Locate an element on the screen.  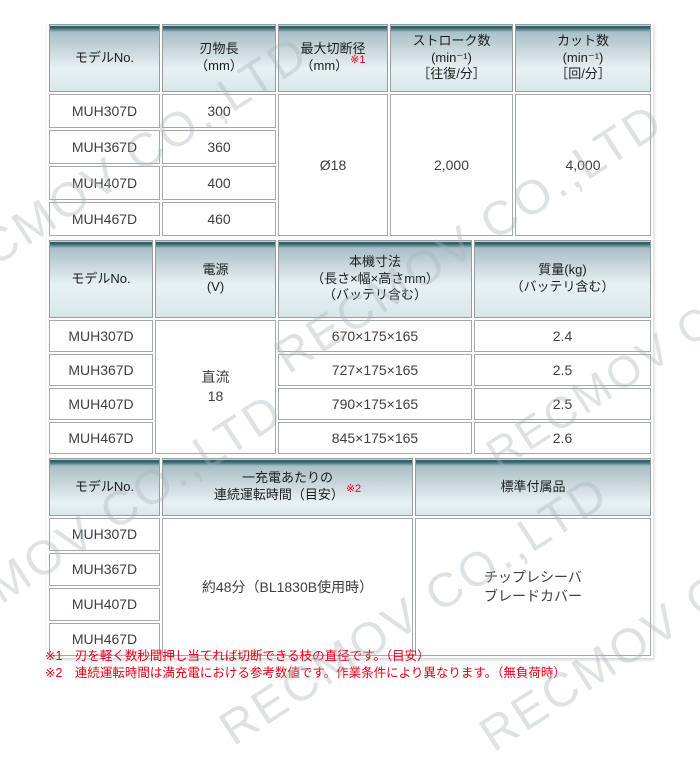
header-label2: 連続運転時間（目安） is located at coordinates (278, 494).